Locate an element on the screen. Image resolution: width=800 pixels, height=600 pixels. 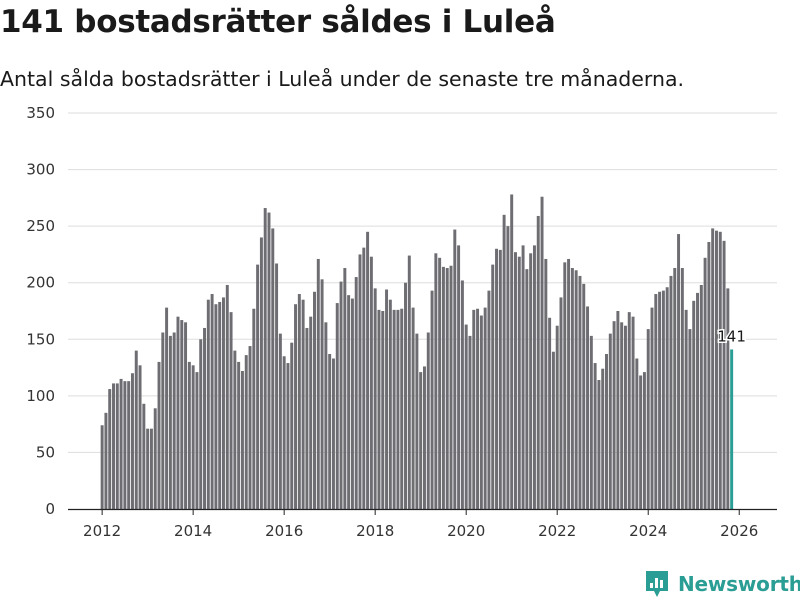
y-tick-label: 150 is located at coordinates (40, 339).